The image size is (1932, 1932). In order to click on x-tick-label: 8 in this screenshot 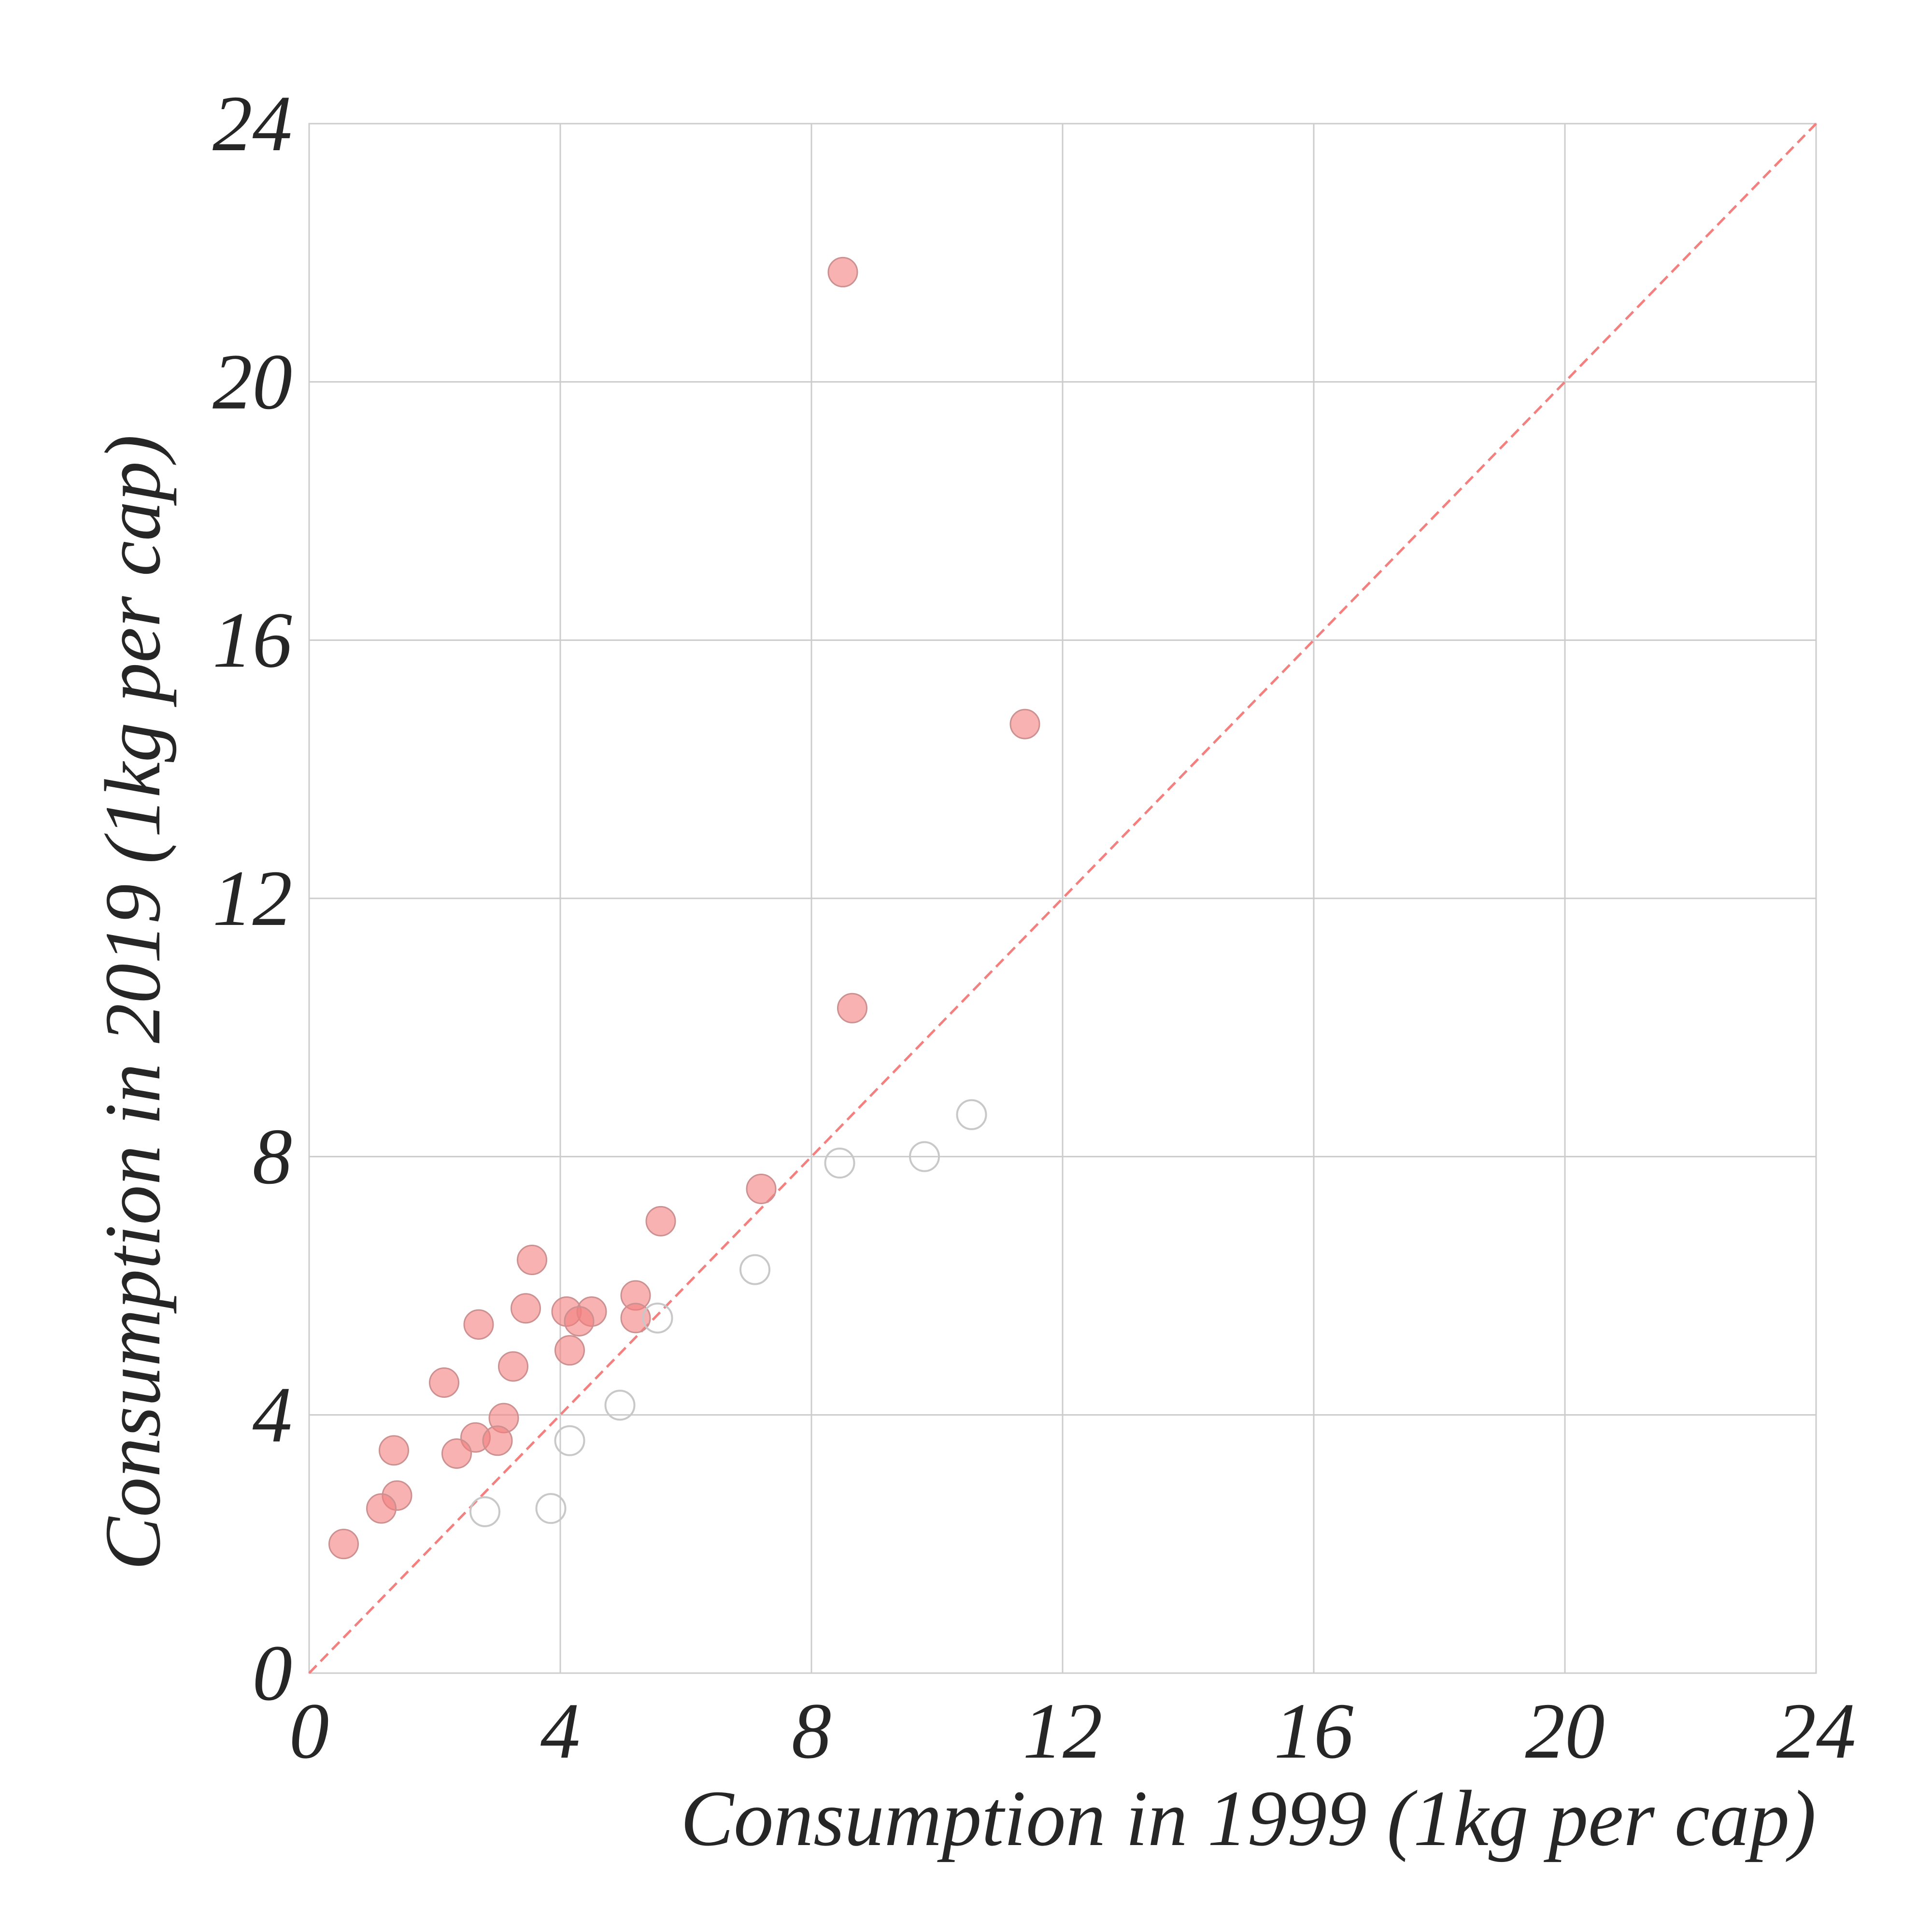, I will do `click(812, 1731)`.